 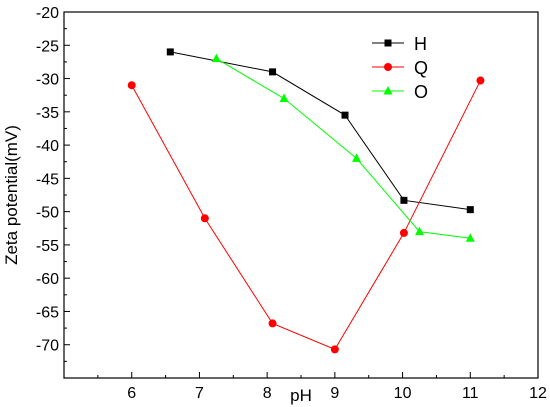 I want to click on x-tick-label: 8, so click(x=267, y=393).